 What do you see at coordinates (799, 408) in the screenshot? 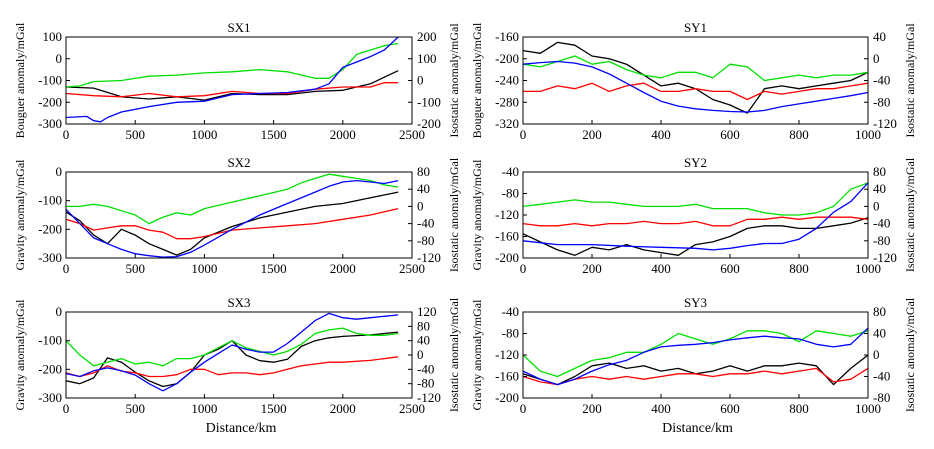
I see `x-tick-label: 800` at bounding box center [799, 408].